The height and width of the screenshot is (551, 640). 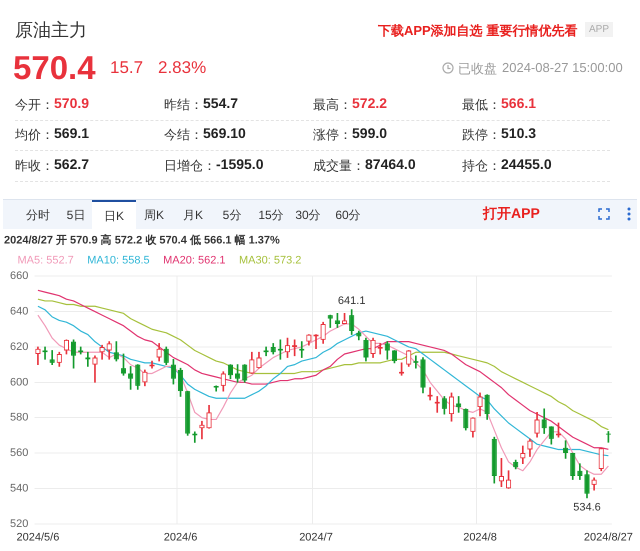 What do you see at coordinates (34, 105) in the screenshot?
I see `text: 今开：` at bounding box center [34, 105].